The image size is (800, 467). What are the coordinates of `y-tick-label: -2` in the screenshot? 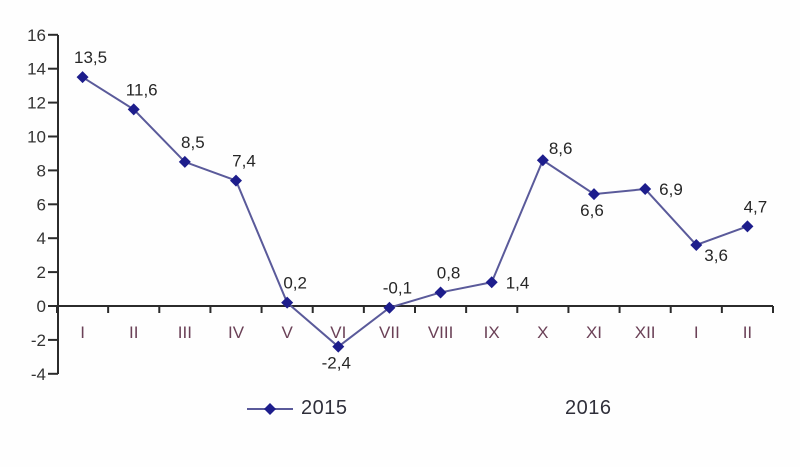 It's located at (38, 340).